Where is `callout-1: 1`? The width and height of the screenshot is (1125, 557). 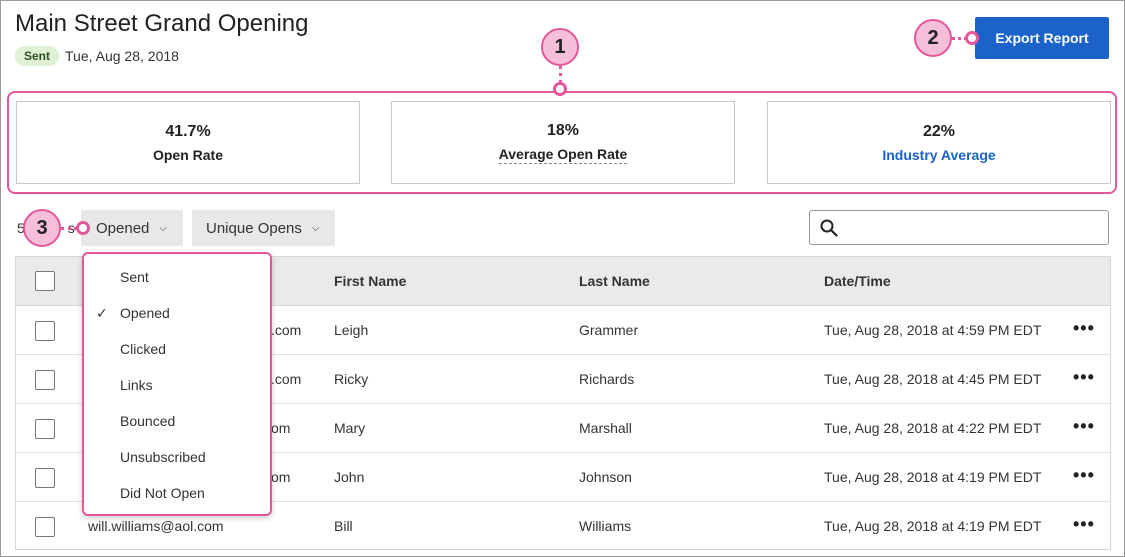
callout-1: 1 is located at coordinates (560, 47).